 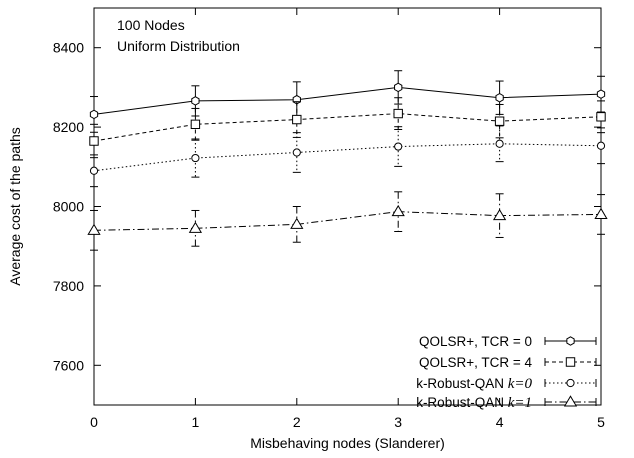 What do you see at coordinates (520, 403) in the screenshot?
I see `legend-label-italic: k=1` at bounding box center [520, 403].